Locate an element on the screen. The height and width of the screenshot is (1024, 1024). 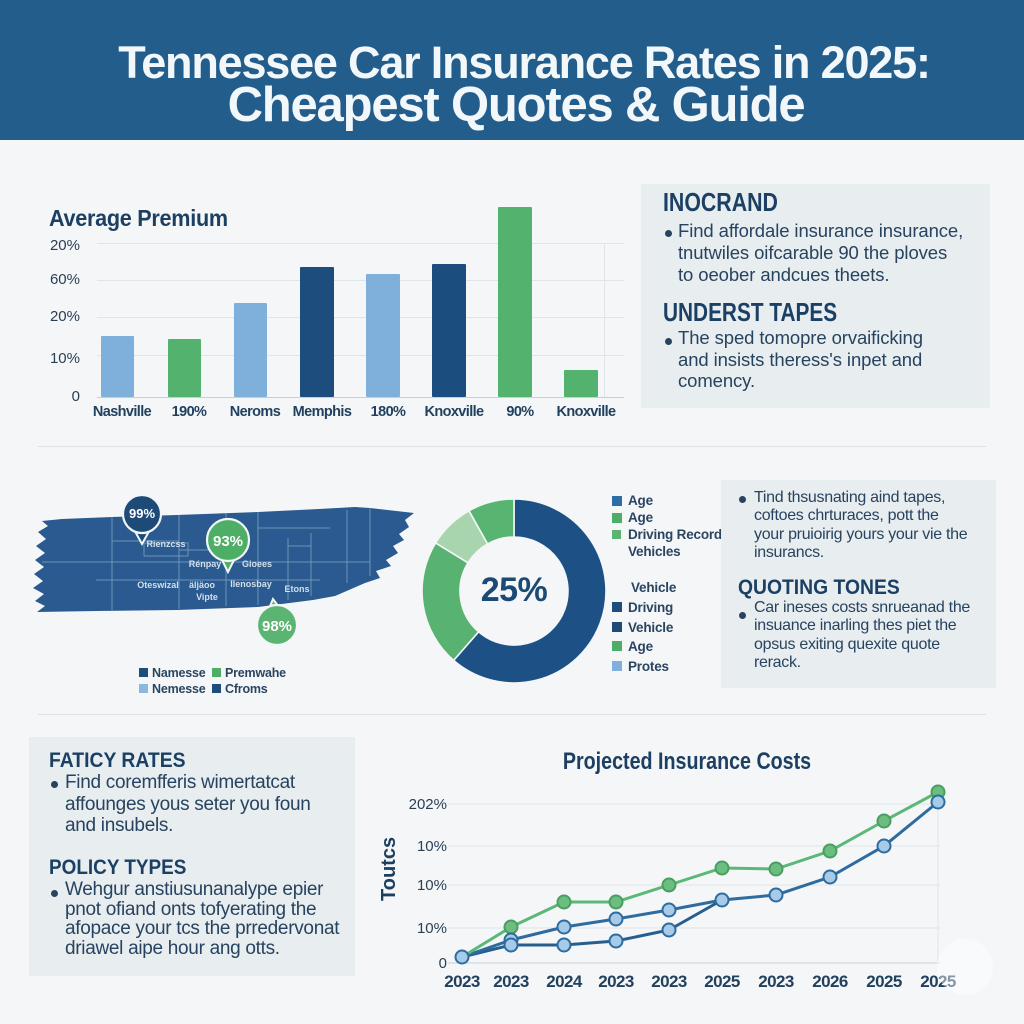
svg-text: Gioees is located at coordinates (257, 564).